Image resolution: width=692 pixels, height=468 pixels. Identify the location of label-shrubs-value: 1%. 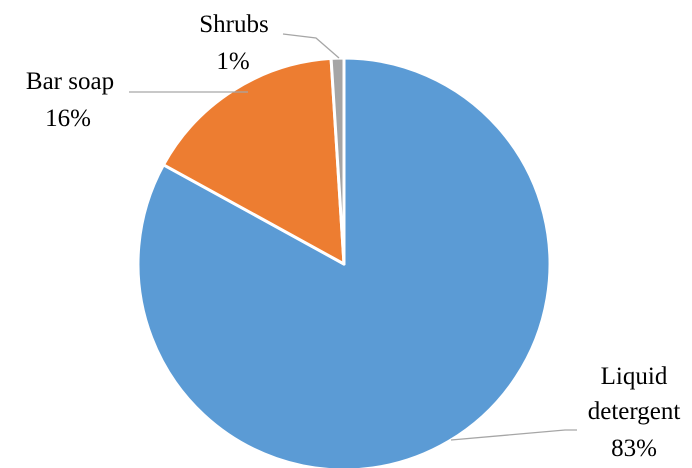
(232, 61).